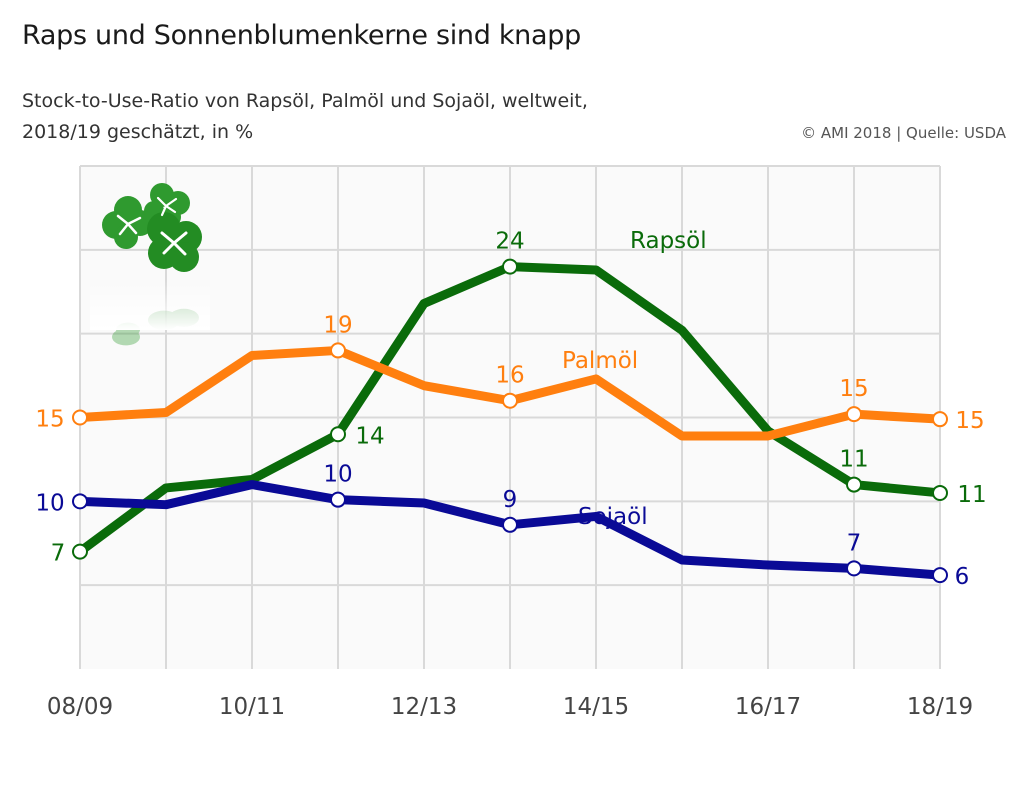  I want to click on chart-subtitle-line2: 2018/19 geschätzt, in %, so click(138, 132).